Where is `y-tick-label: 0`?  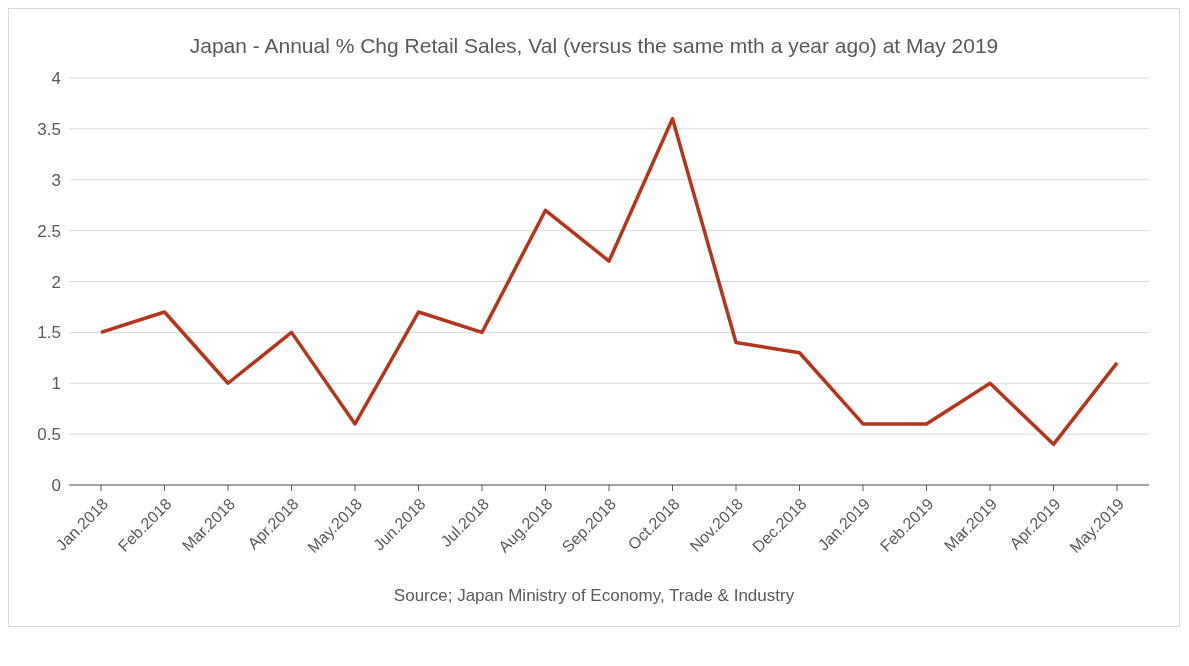 y-tick-label: 0 is located at coordinates (56, 486).